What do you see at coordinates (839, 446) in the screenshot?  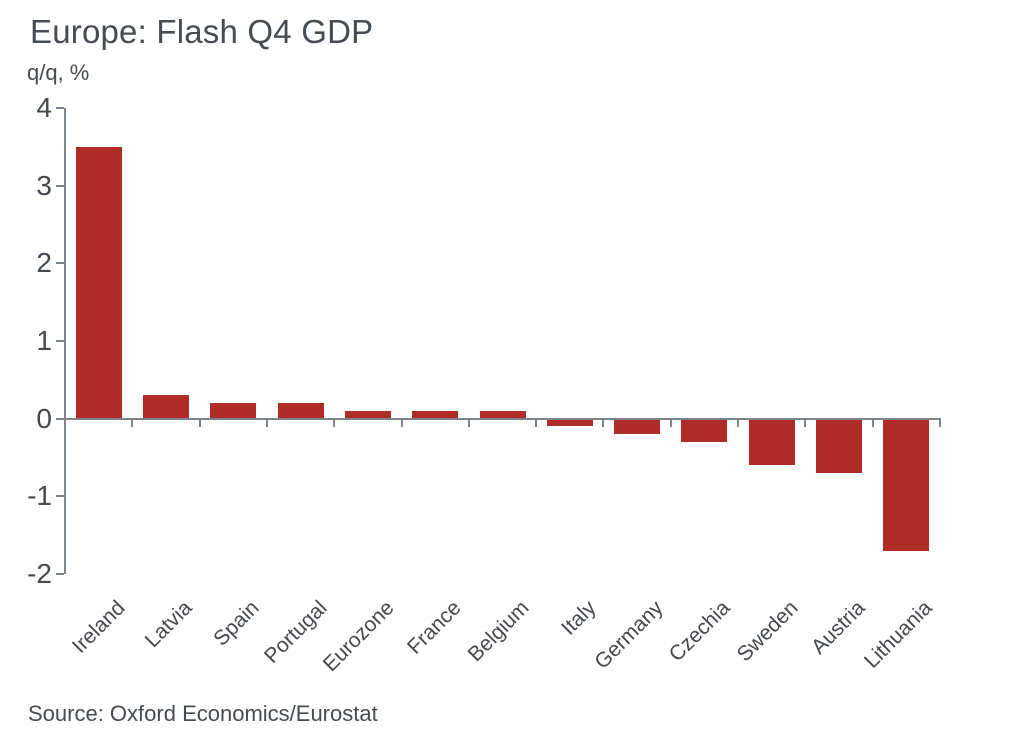 I see `bar-austria` at bounding box center [839, 446].